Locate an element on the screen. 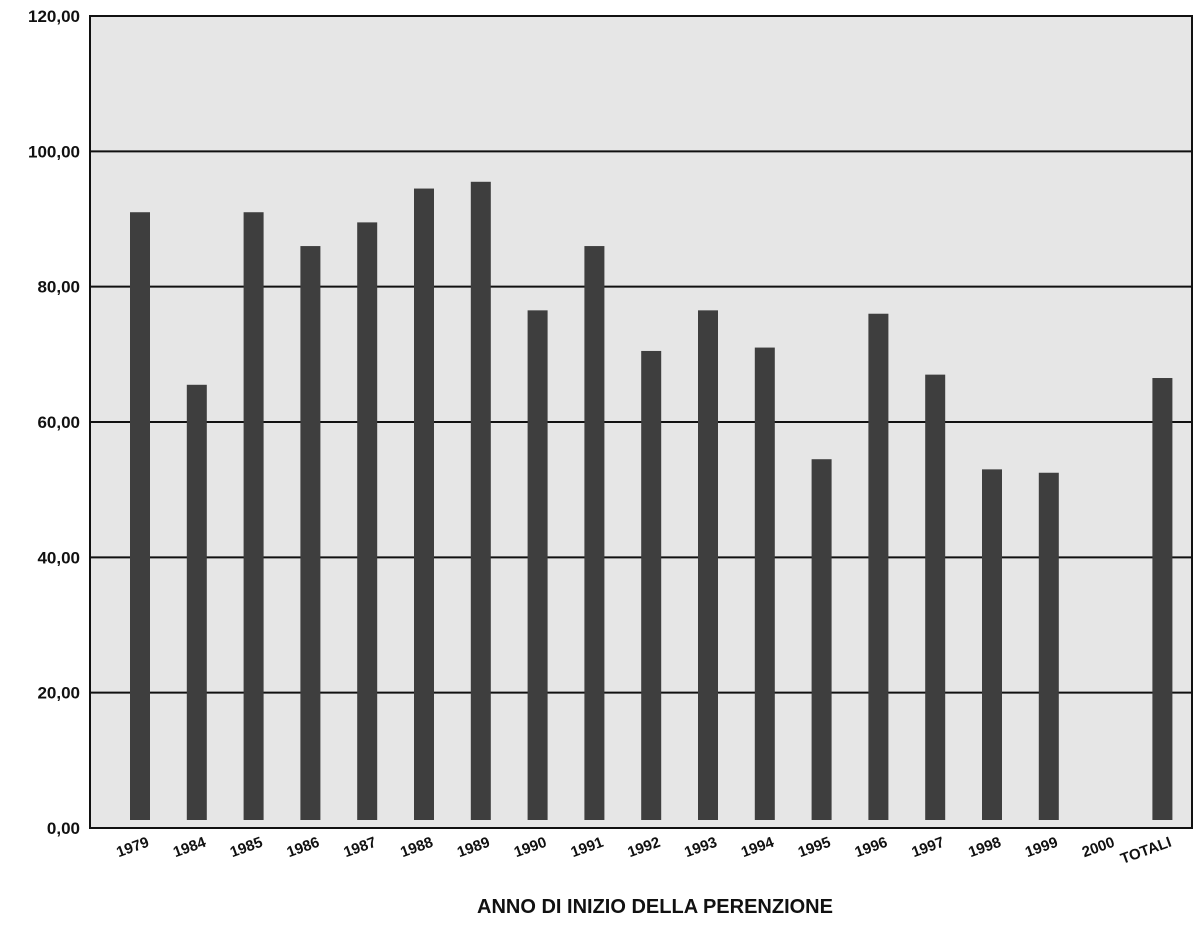  bar-1995 is located at coordinates (821, 639).